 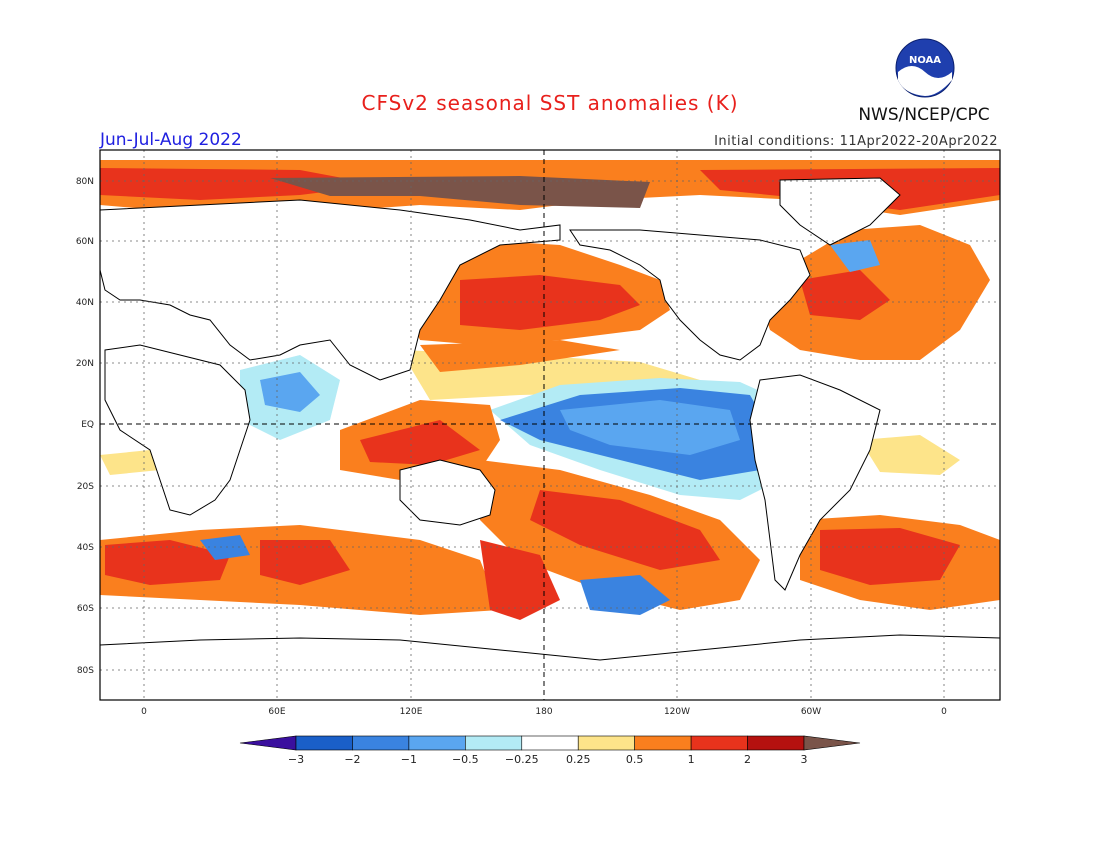 What do you see at coordinates (465, 759) in the screenshot?
I see `colorbar-tick-label: −0.5` at bounding box center [465, 759].